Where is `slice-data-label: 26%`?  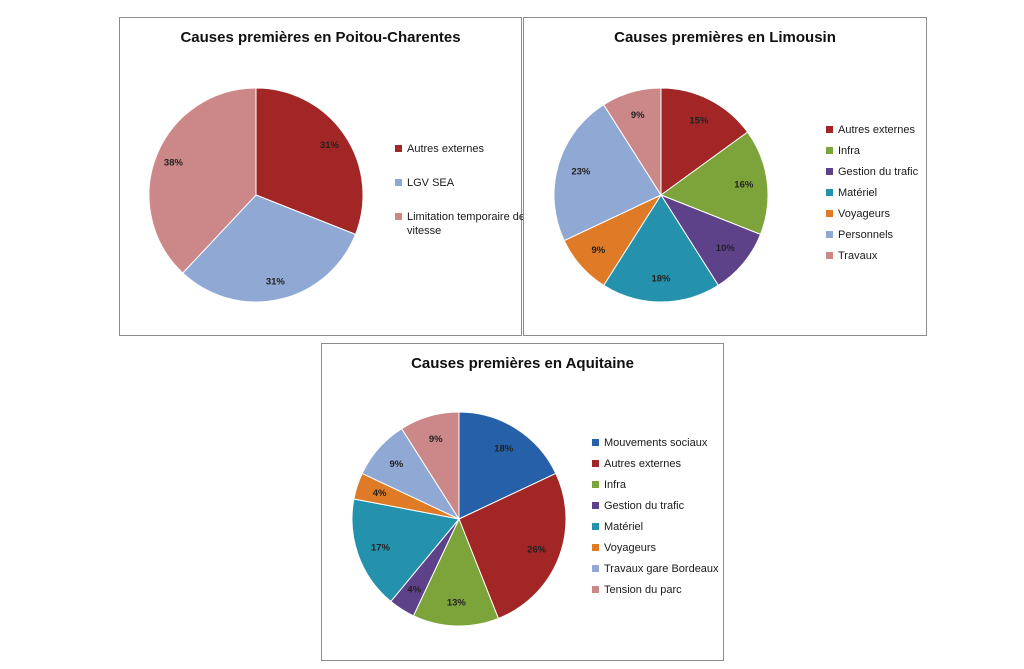 slice-data-label: 26% is located at coordinates (537, 550).